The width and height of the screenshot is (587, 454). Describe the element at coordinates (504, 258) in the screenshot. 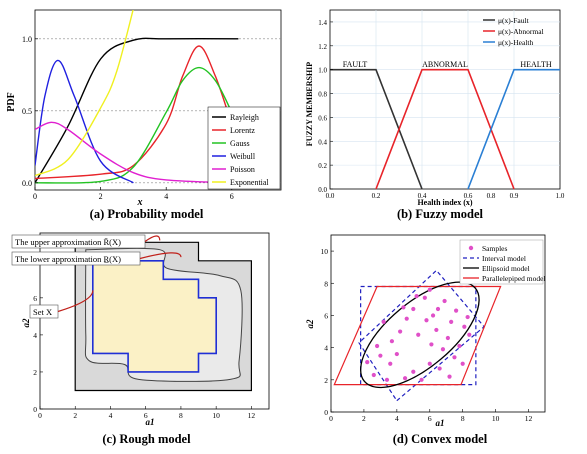

I see `legend-label: Interval model` at that location.